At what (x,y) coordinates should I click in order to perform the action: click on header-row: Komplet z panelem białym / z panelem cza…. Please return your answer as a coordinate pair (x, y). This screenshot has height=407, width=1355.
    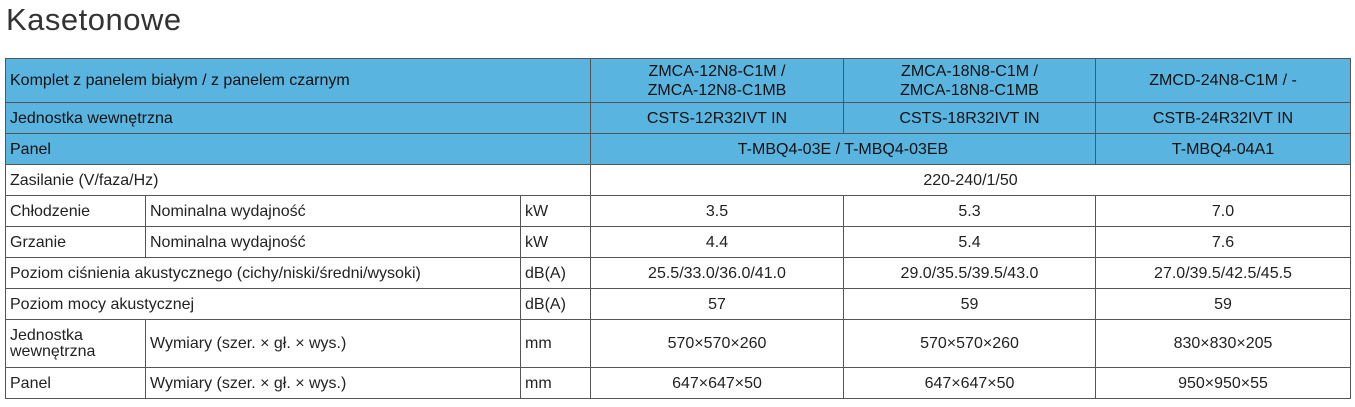
    Looking at the image, I should click on (678, 80).